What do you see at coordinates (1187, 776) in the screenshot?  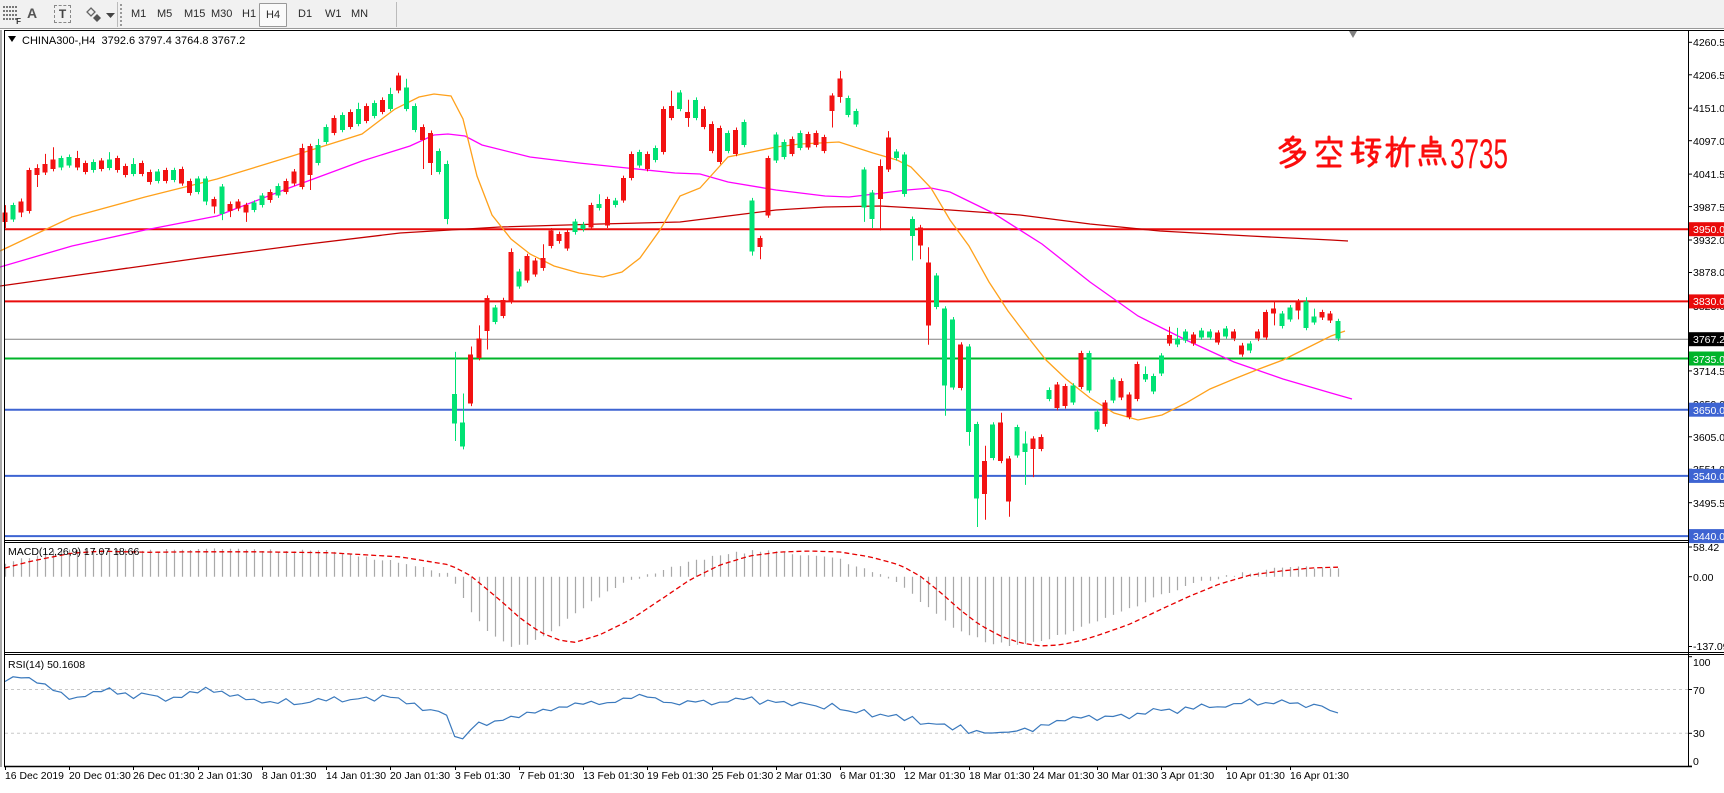 I see `svg-text: 3 Apr 01:30` at bounding box center [1187, 776].